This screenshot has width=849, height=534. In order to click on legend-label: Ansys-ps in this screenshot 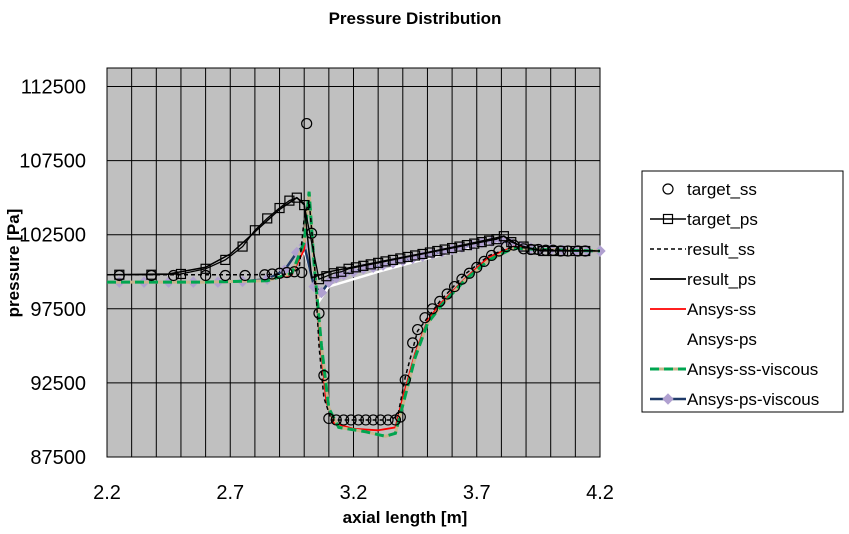, I will do `click(722, 339)`.